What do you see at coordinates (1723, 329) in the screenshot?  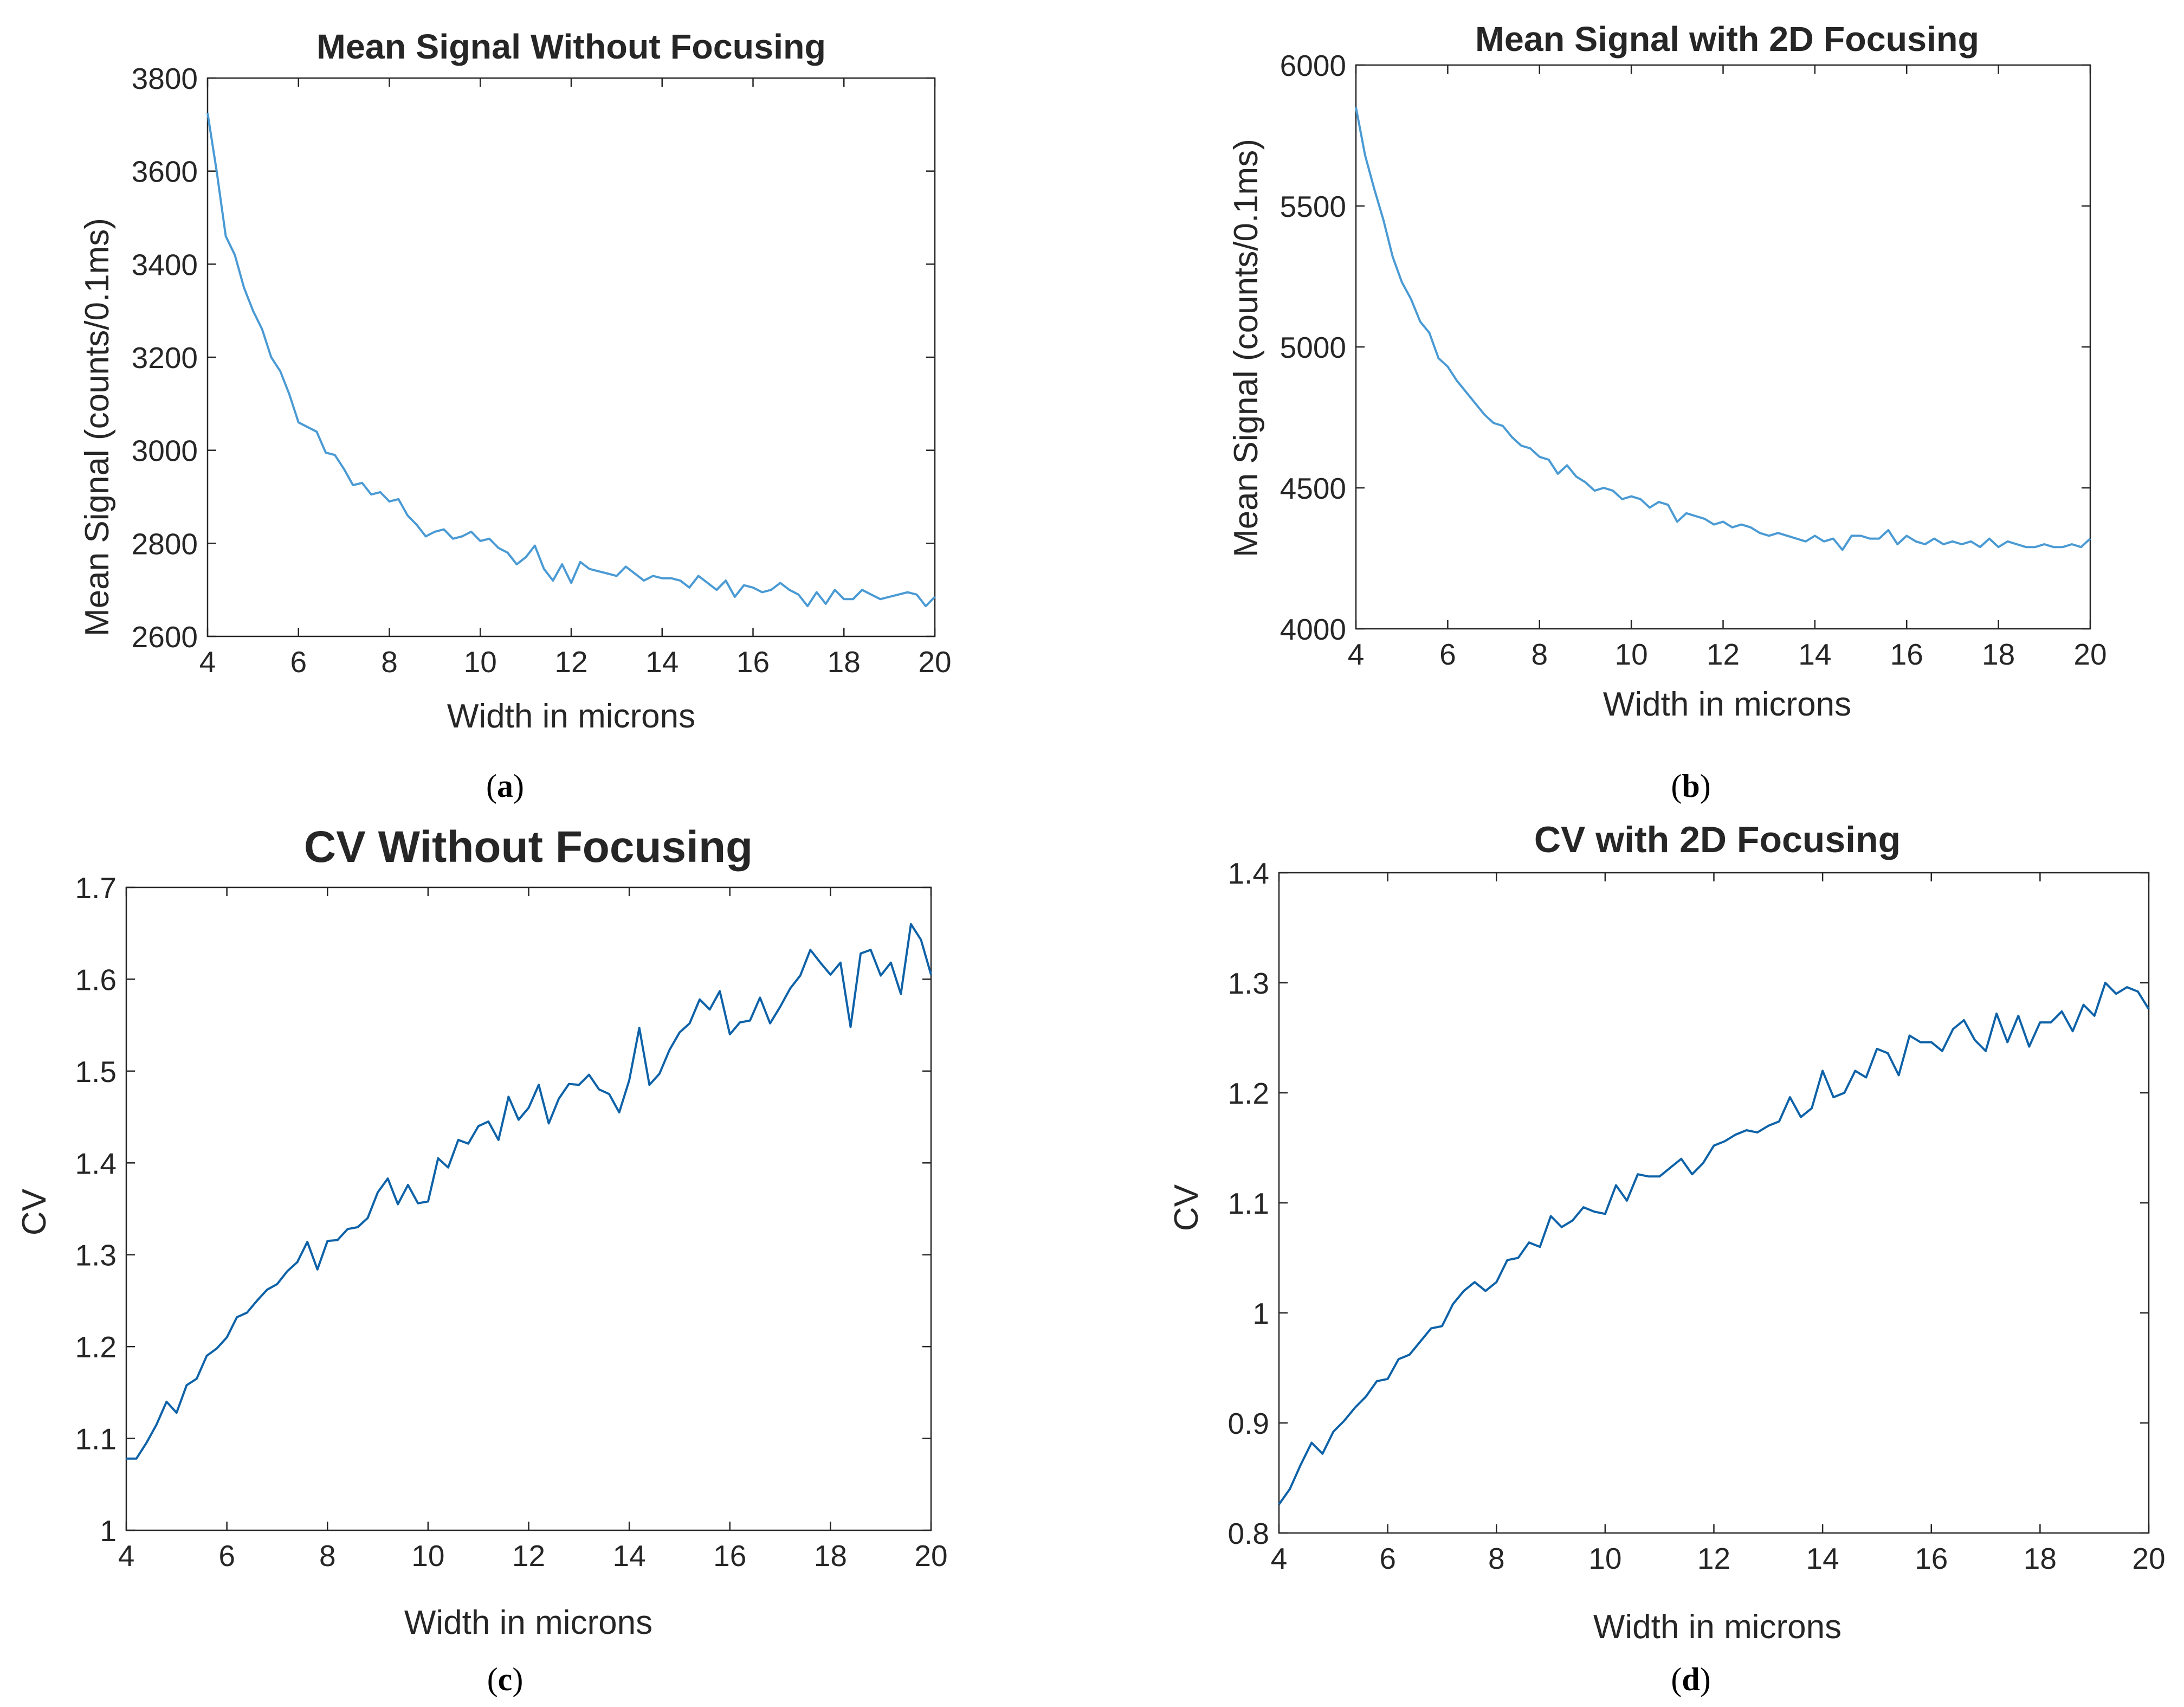 I see `chart-b-series-line` at bounding box center [1723, 329].